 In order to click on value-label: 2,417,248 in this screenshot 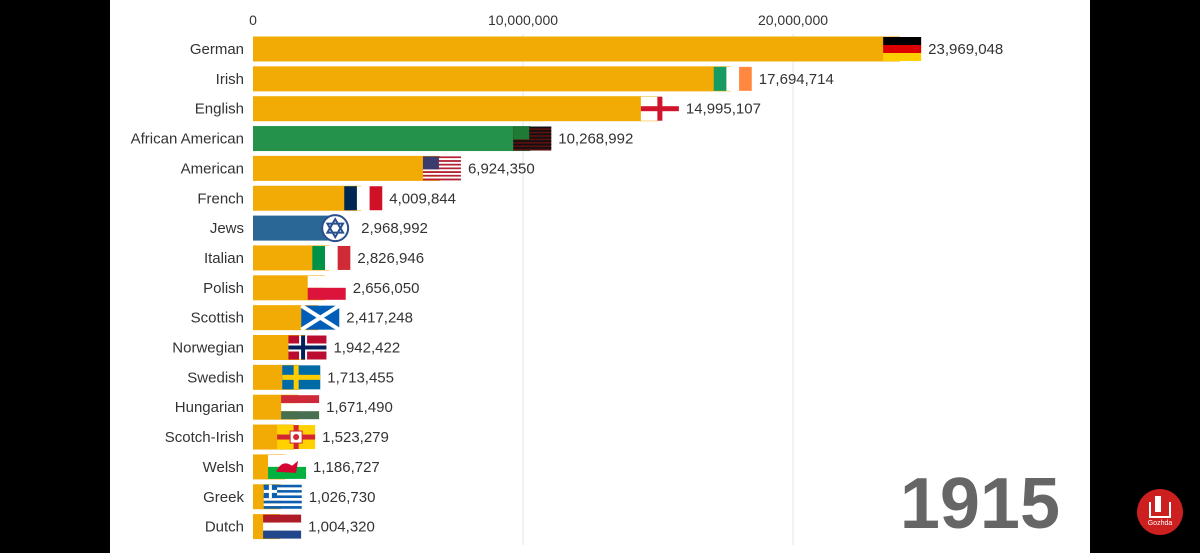, I will do `click(379, 318)`.